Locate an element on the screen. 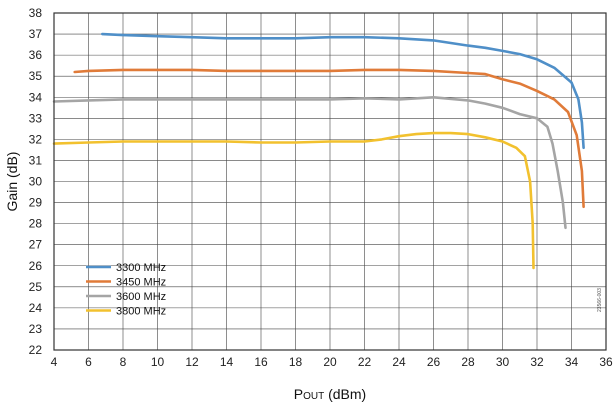 This screenshot has height=407, width=616. x-tick-label: 10 is located at coordinates (158, 362).